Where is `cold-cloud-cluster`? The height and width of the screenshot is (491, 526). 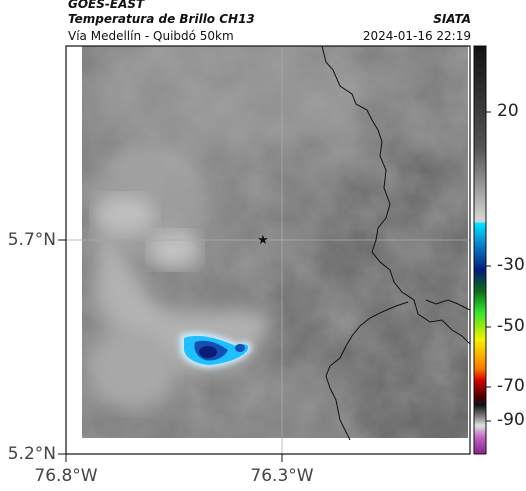 cold-cloud-cluster is located at coordinates (216, 350).